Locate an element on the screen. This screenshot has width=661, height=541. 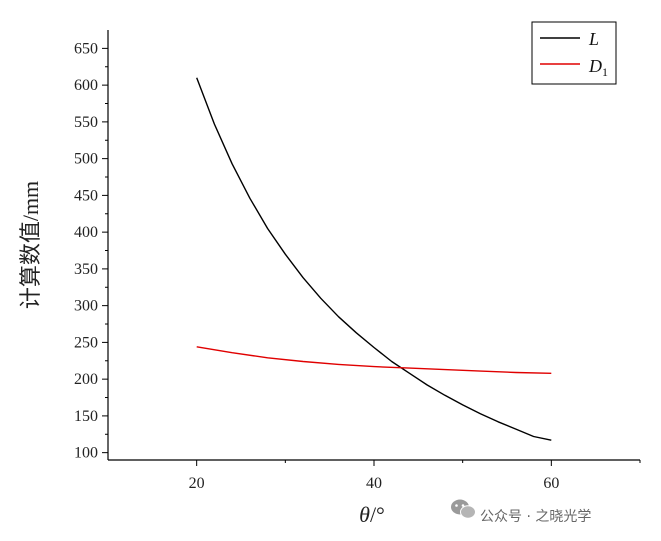
legend-box is located at coordinates (574, 53).